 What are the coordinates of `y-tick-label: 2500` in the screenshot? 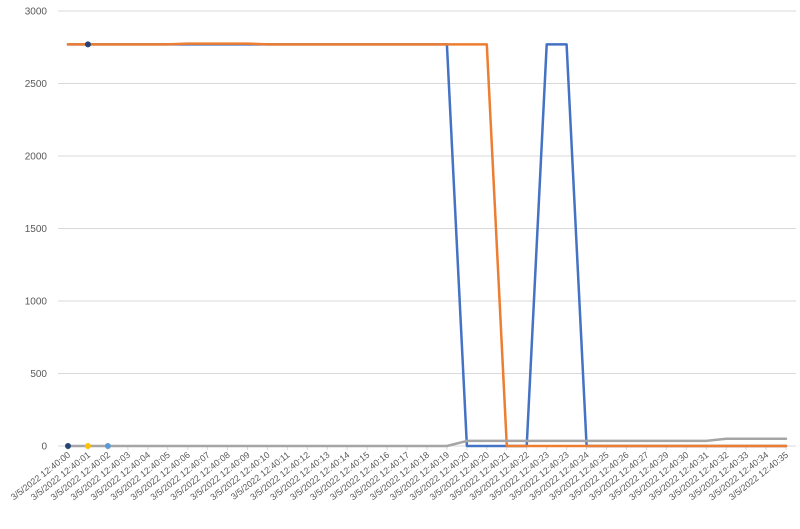 It's located at (36, 84).